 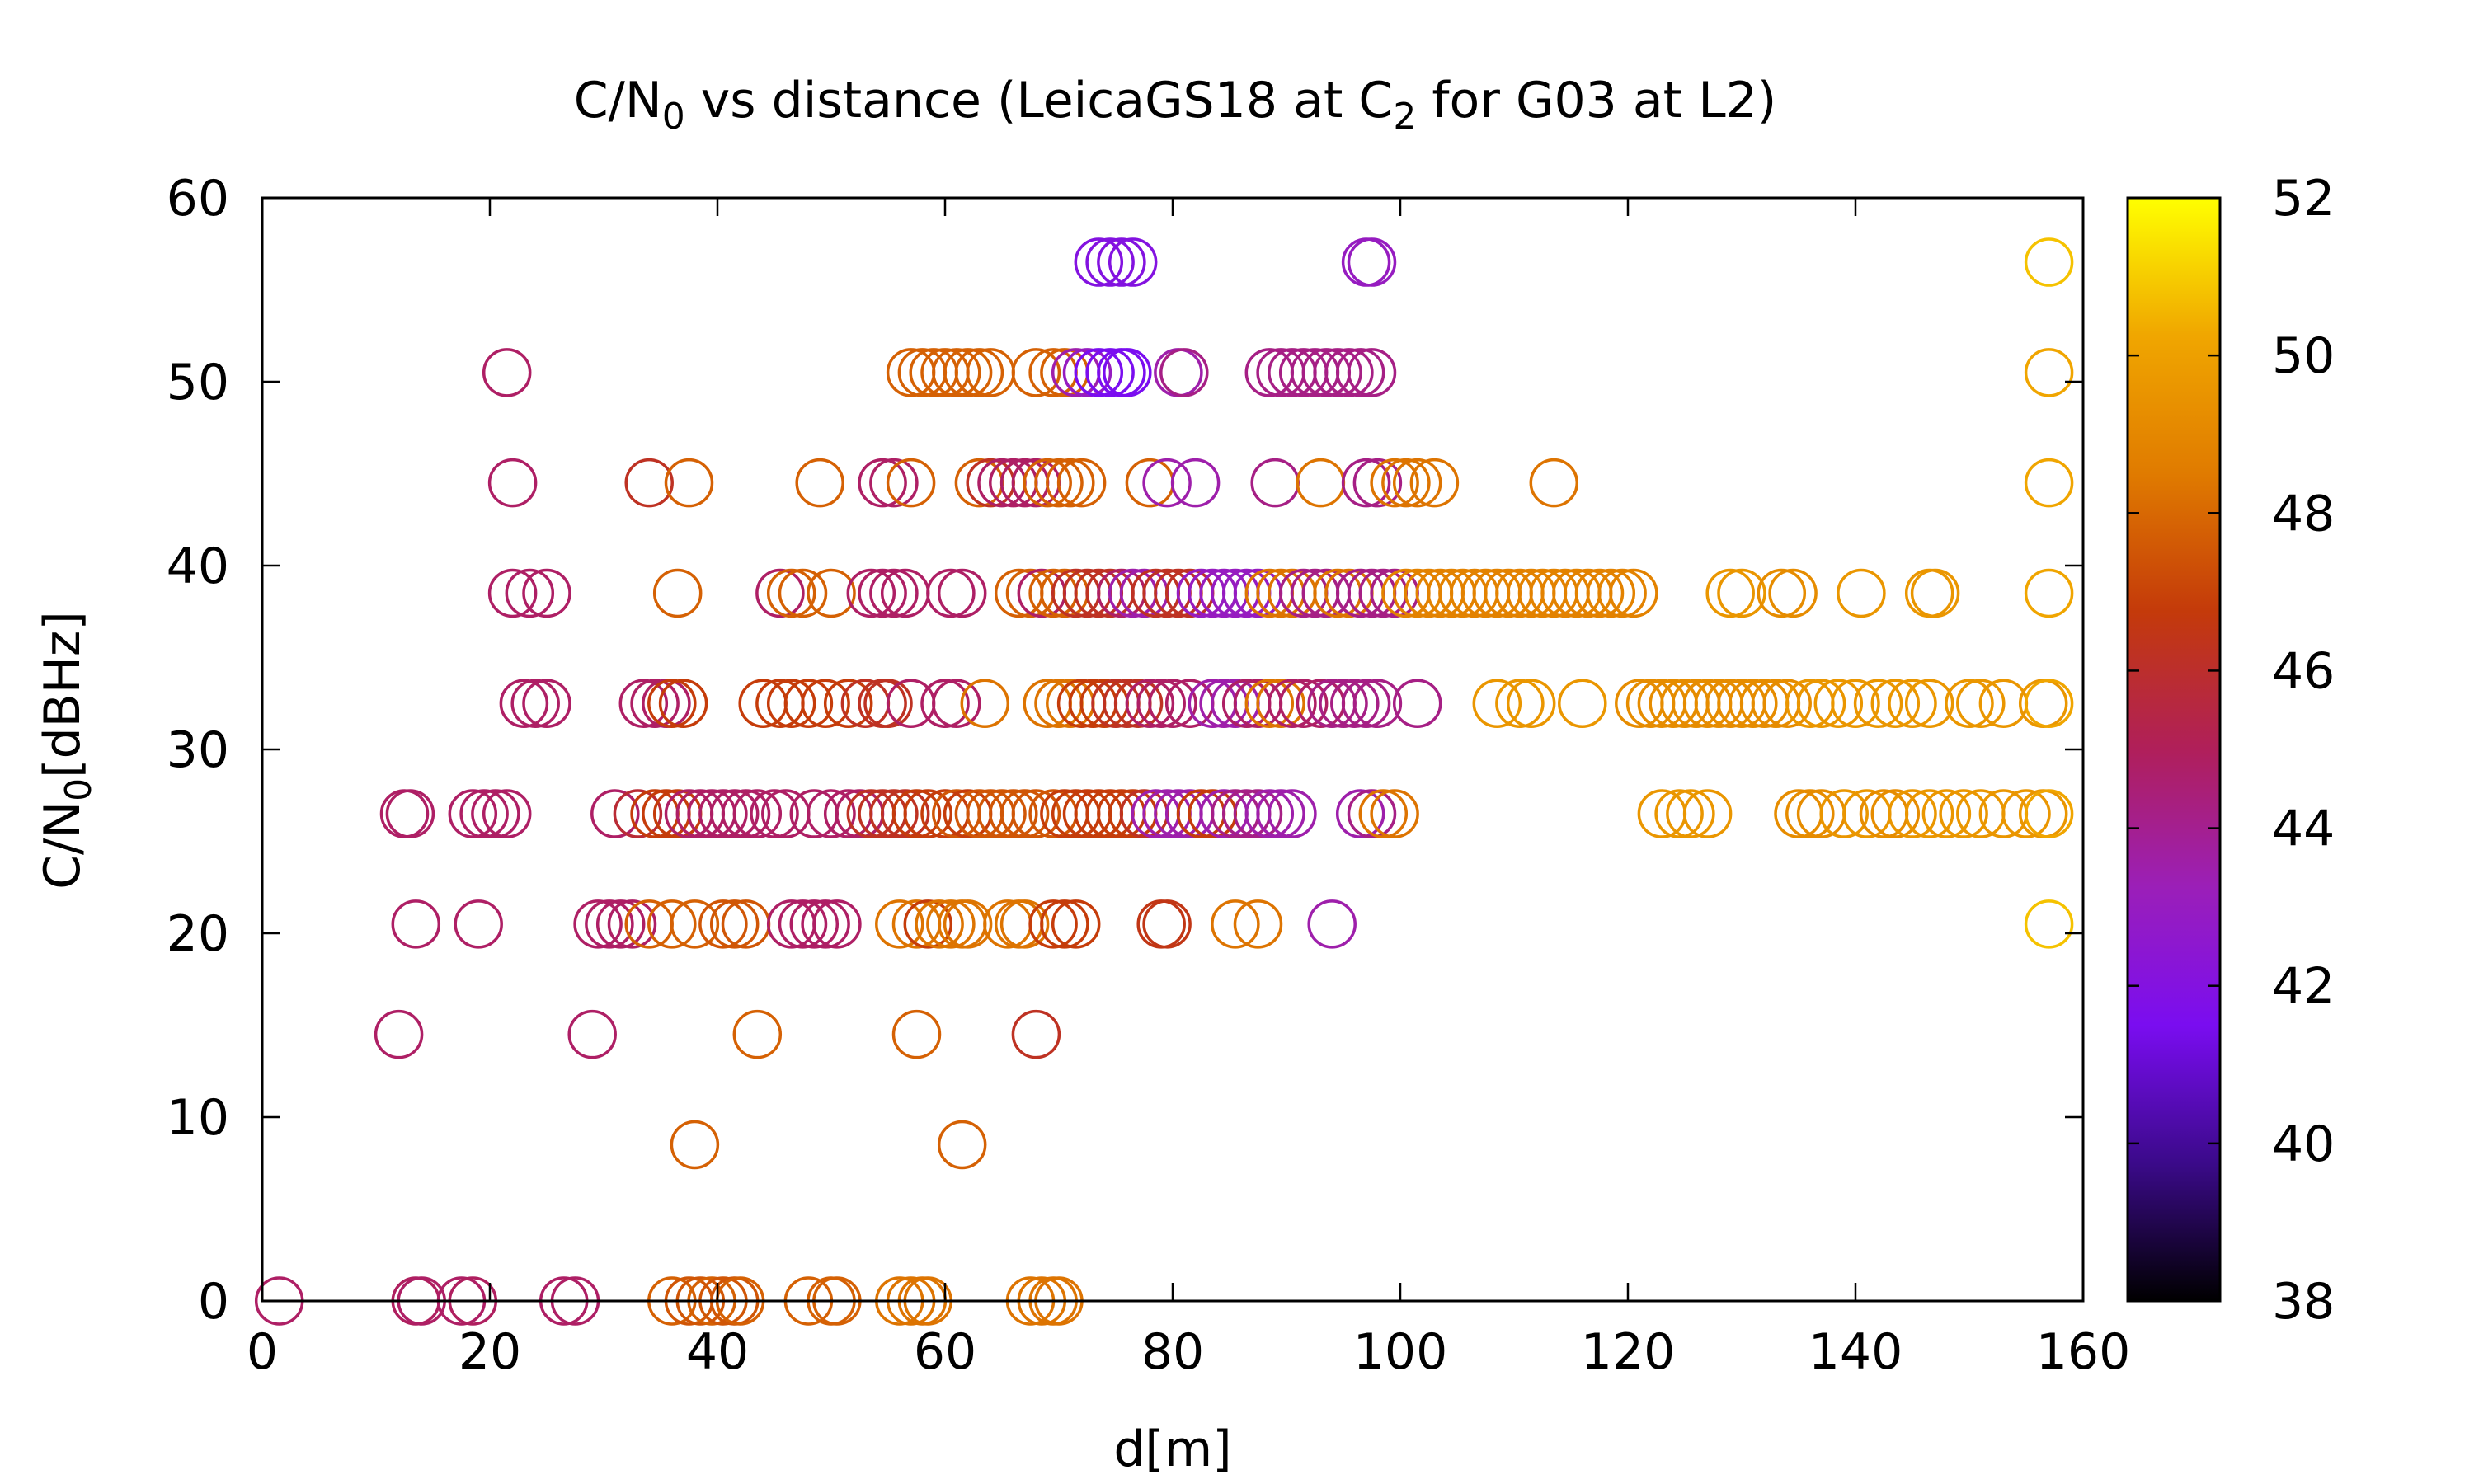 What do you see at coordinates (490, 1352) in the screenshot?
I see `x-tick-label: 20` at bounding box center [490, 1352].